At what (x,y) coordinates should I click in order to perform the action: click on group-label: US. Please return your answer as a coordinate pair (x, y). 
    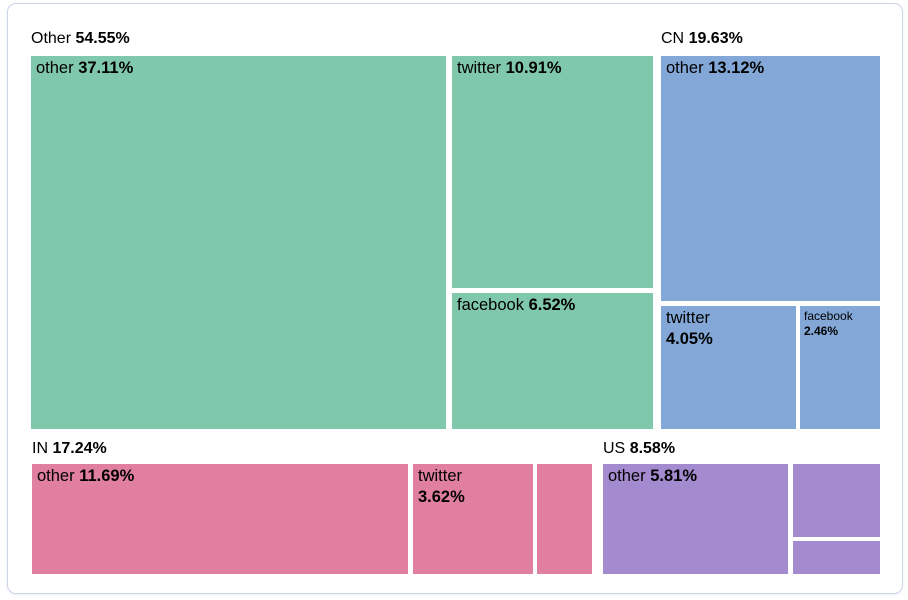
    Looking at the image, I should click on (614, 448).